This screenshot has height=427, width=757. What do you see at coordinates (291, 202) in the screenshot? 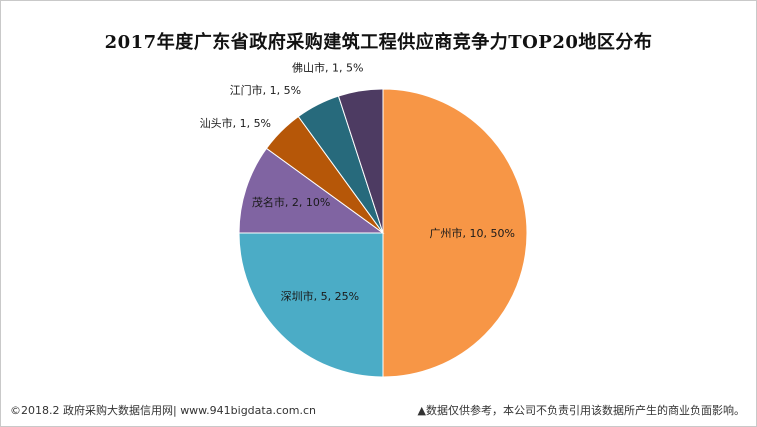
I see `slice-label-2: 茂名市, 2, 10%` at bounding box center [291, 202].